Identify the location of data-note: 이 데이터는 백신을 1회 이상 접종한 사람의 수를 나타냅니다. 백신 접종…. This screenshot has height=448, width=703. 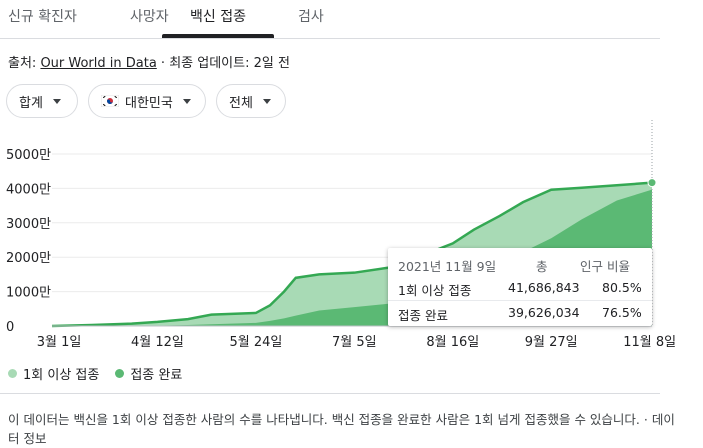
(341, 429).